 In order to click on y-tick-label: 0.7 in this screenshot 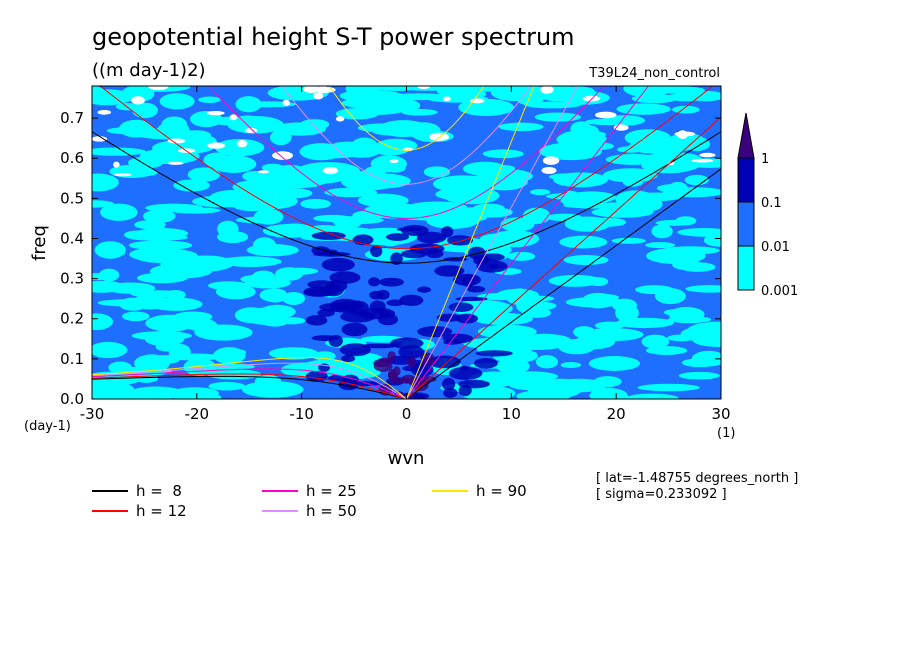, I will do `click(72, 118)`.